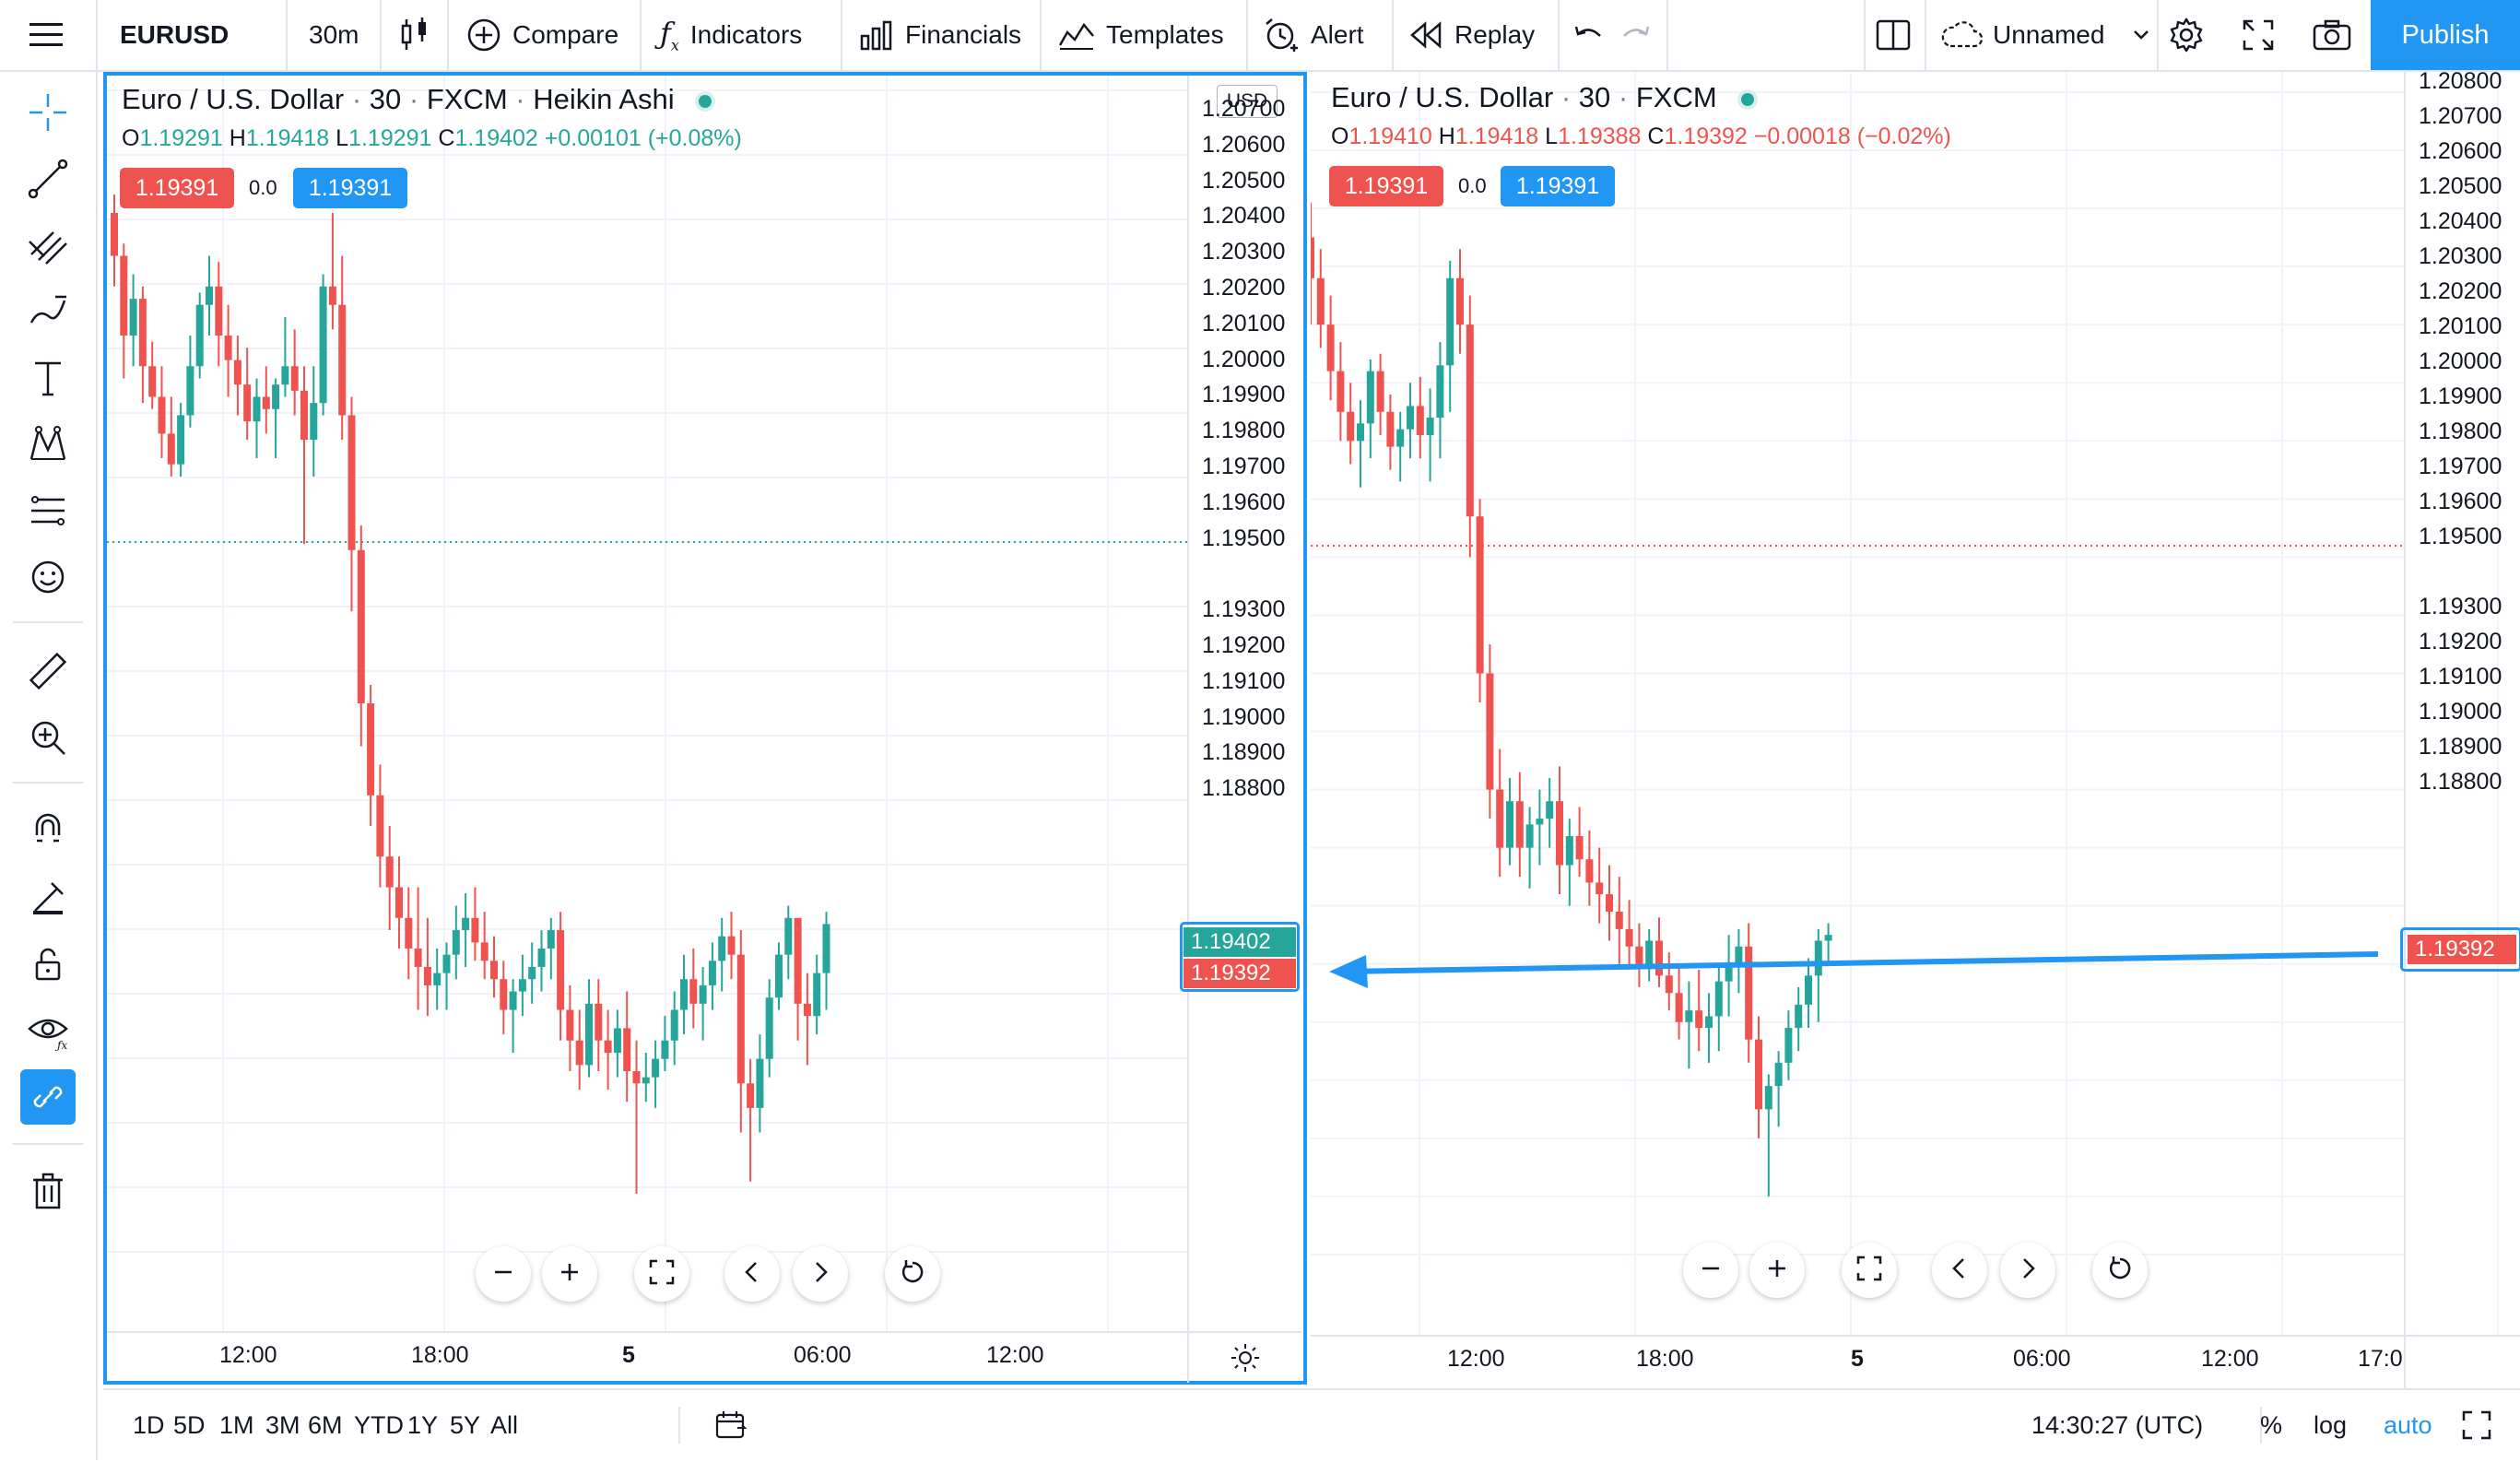 The image size is (2520, 1462). Describe the element at coordinates (2445, 35) in the screenshot. I see `publish-button: Publish` at that location.